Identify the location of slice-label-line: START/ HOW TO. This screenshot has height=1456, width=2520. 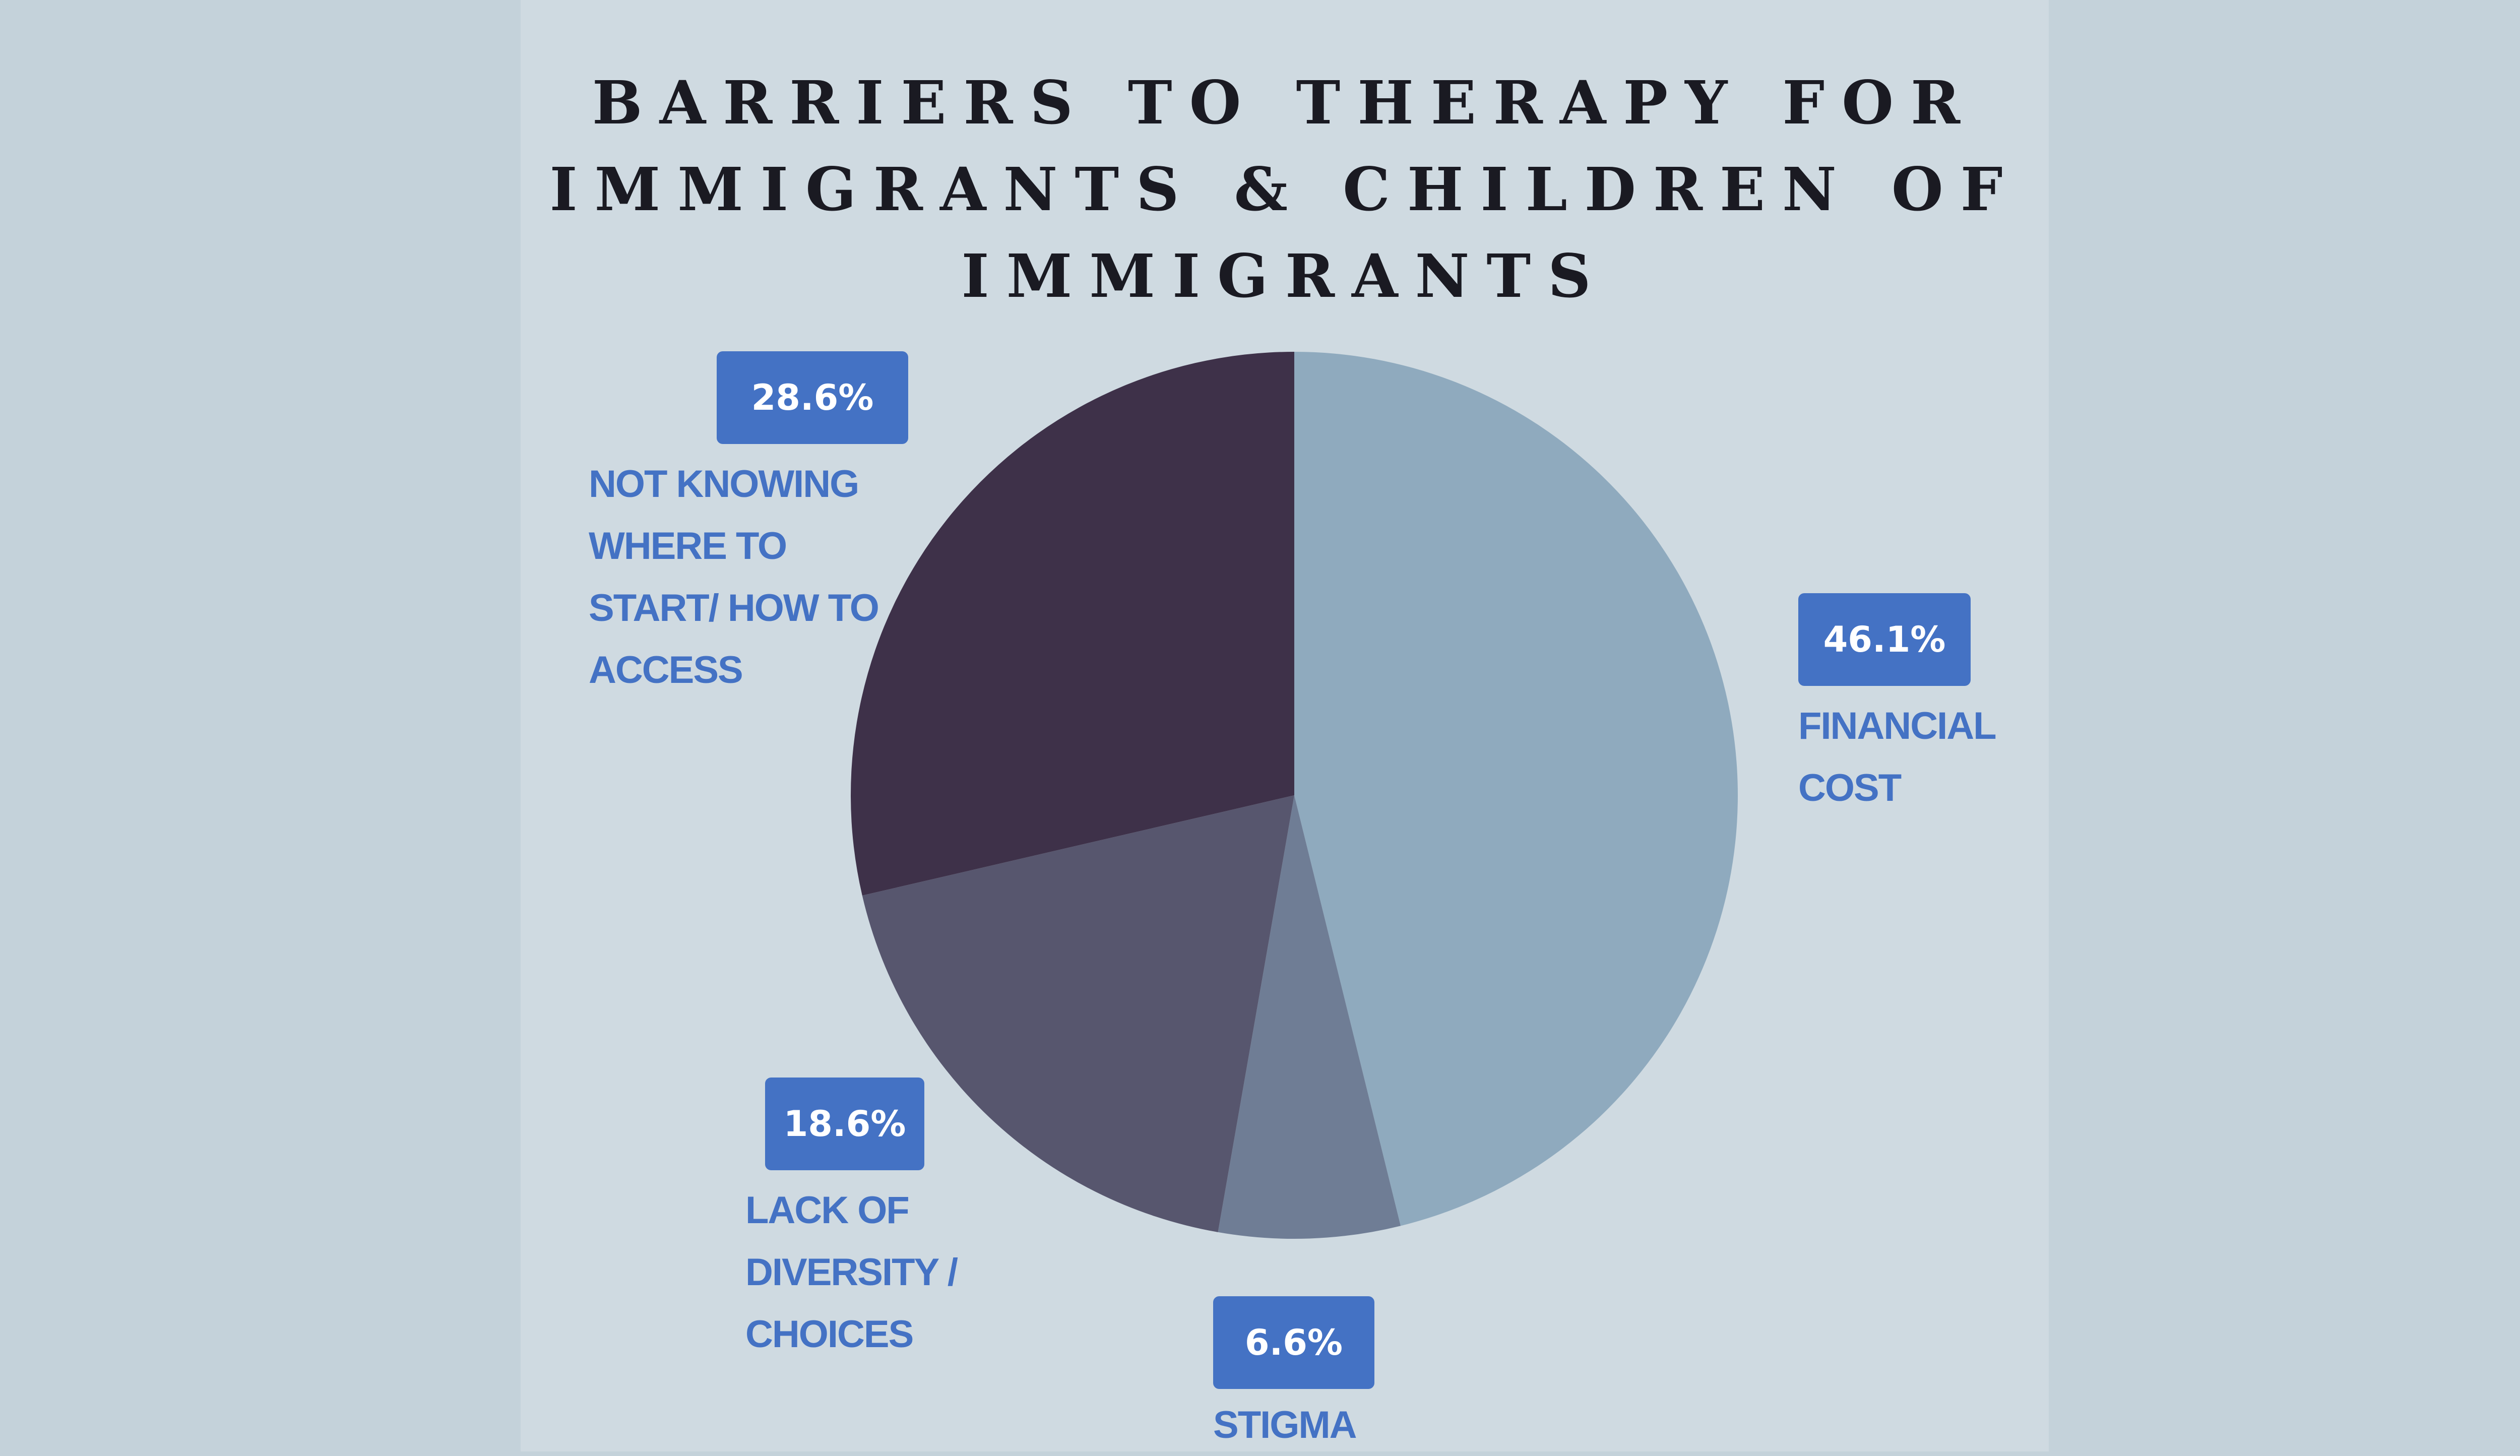
(734, 608).